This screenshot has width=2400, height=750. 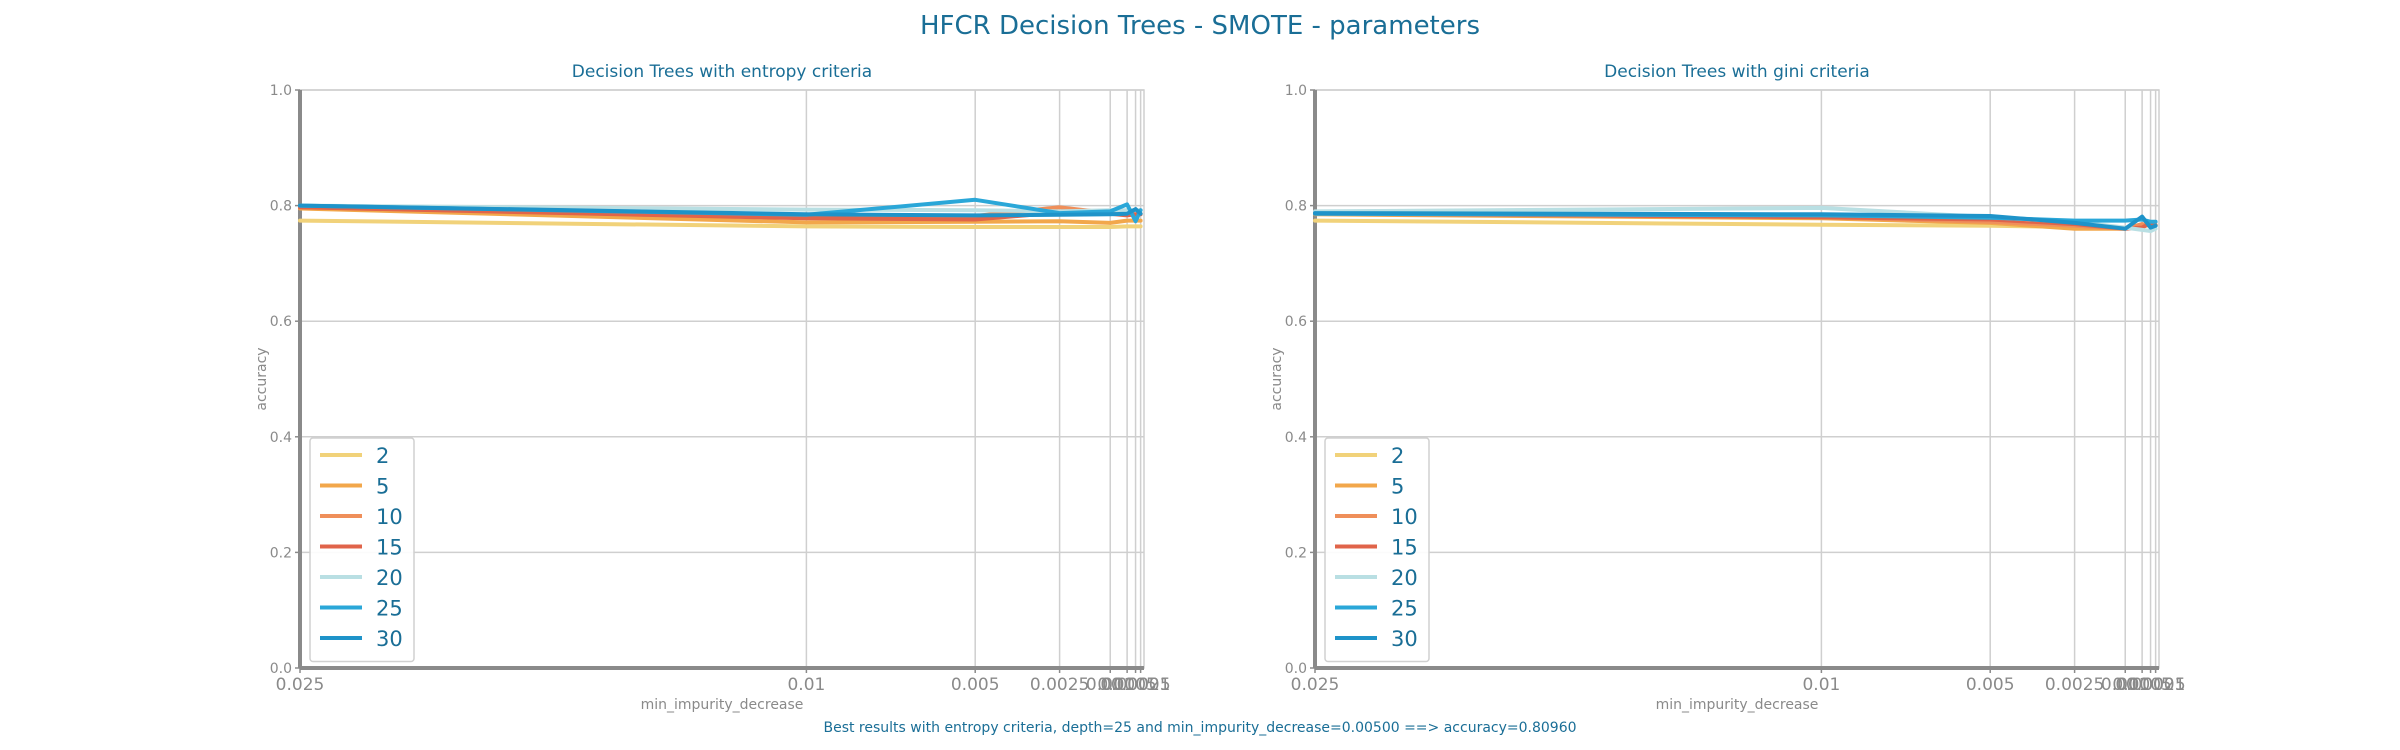 I want to click on figure-title: HFCR Decision Trees - SMOTE - parameters, so click(x=1200, y=26).